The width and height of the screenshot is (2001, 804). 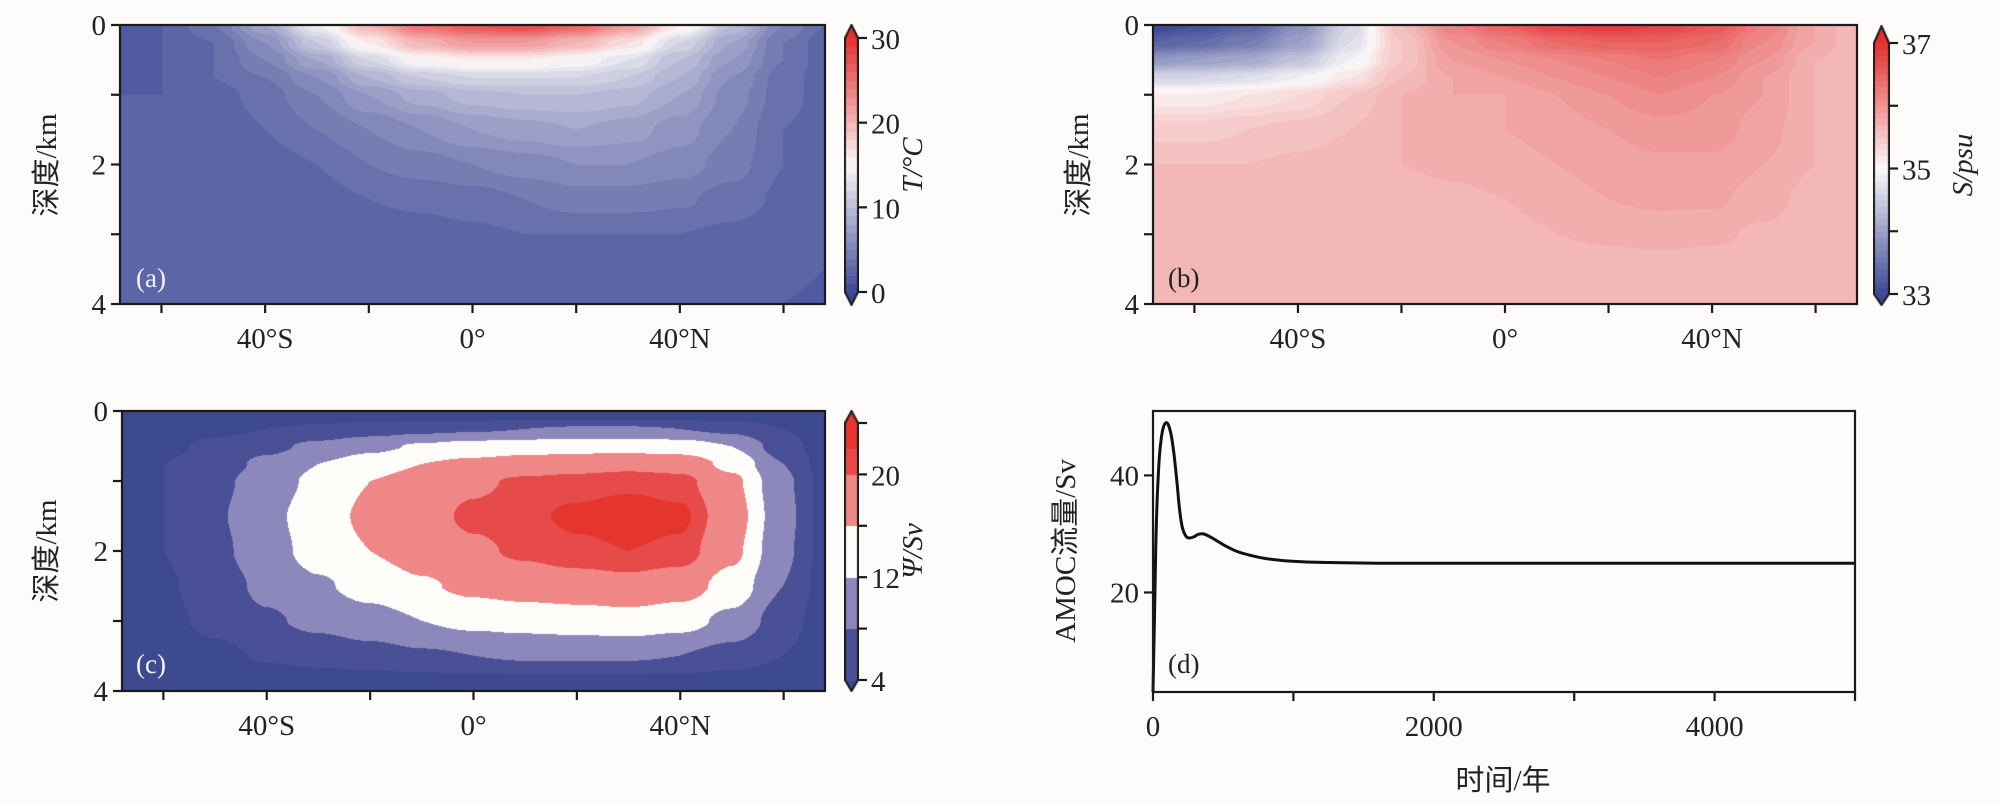 What do you see at coordinates (913, 551) in the screenshot?
I see `panel-c-colorbar-label: Ψ/Sv` at bounding box center [913, 551].